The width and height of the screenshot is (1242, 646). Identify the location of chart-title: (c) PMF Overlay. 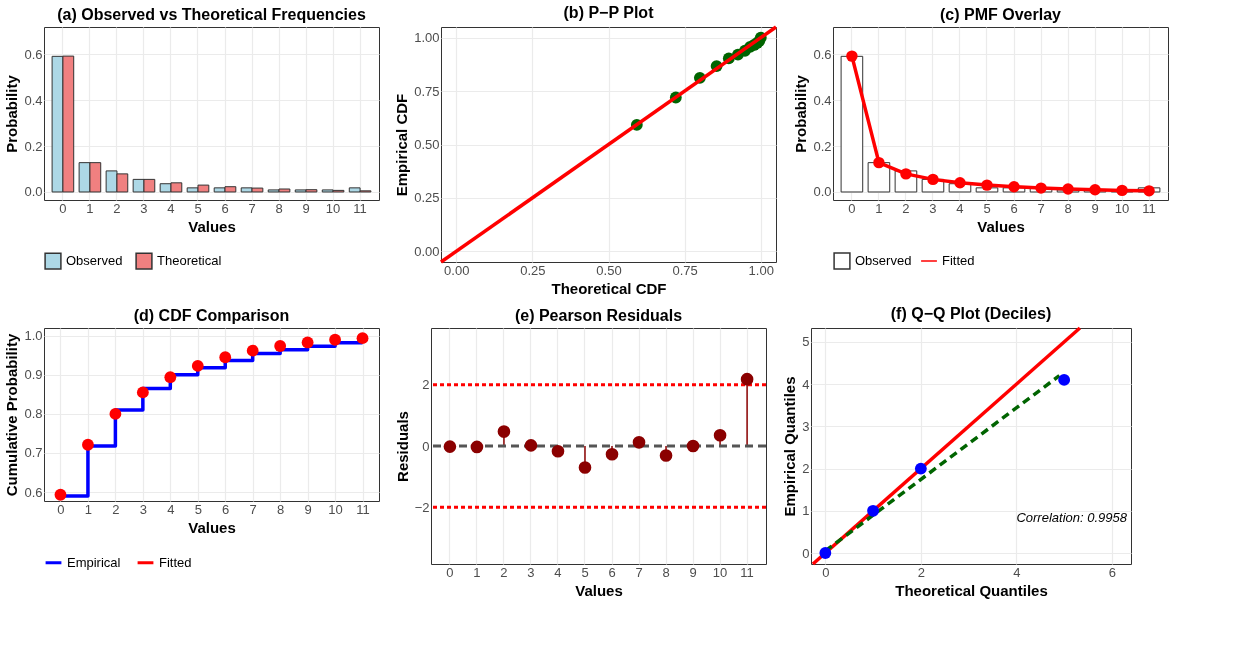
(1001, 14).